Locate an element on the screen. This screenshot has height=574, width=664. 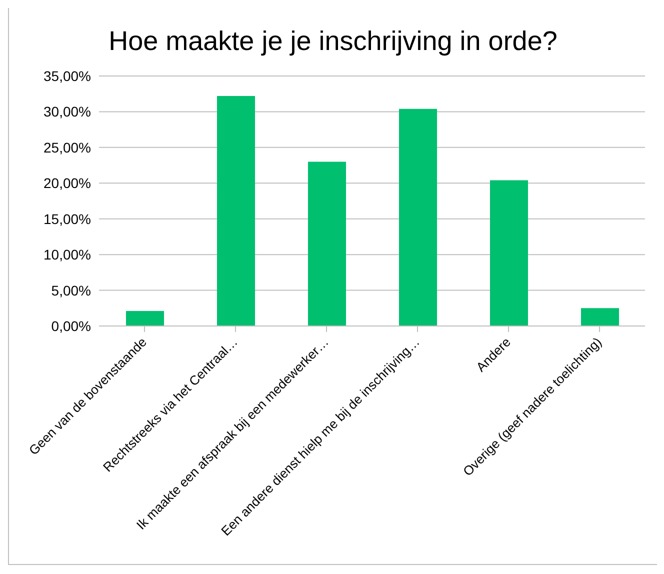
y-tick-label: 5,00% is located at coordinates (71, 290).